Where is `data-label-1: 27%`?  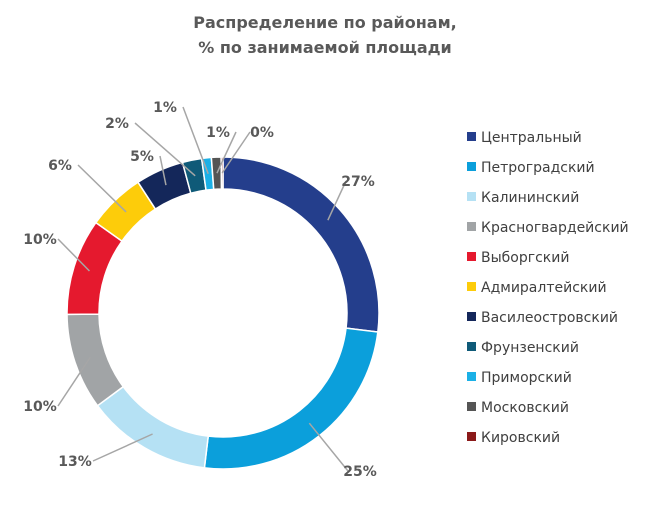 data-label-1: 27% is located at coordinates (358, 182).